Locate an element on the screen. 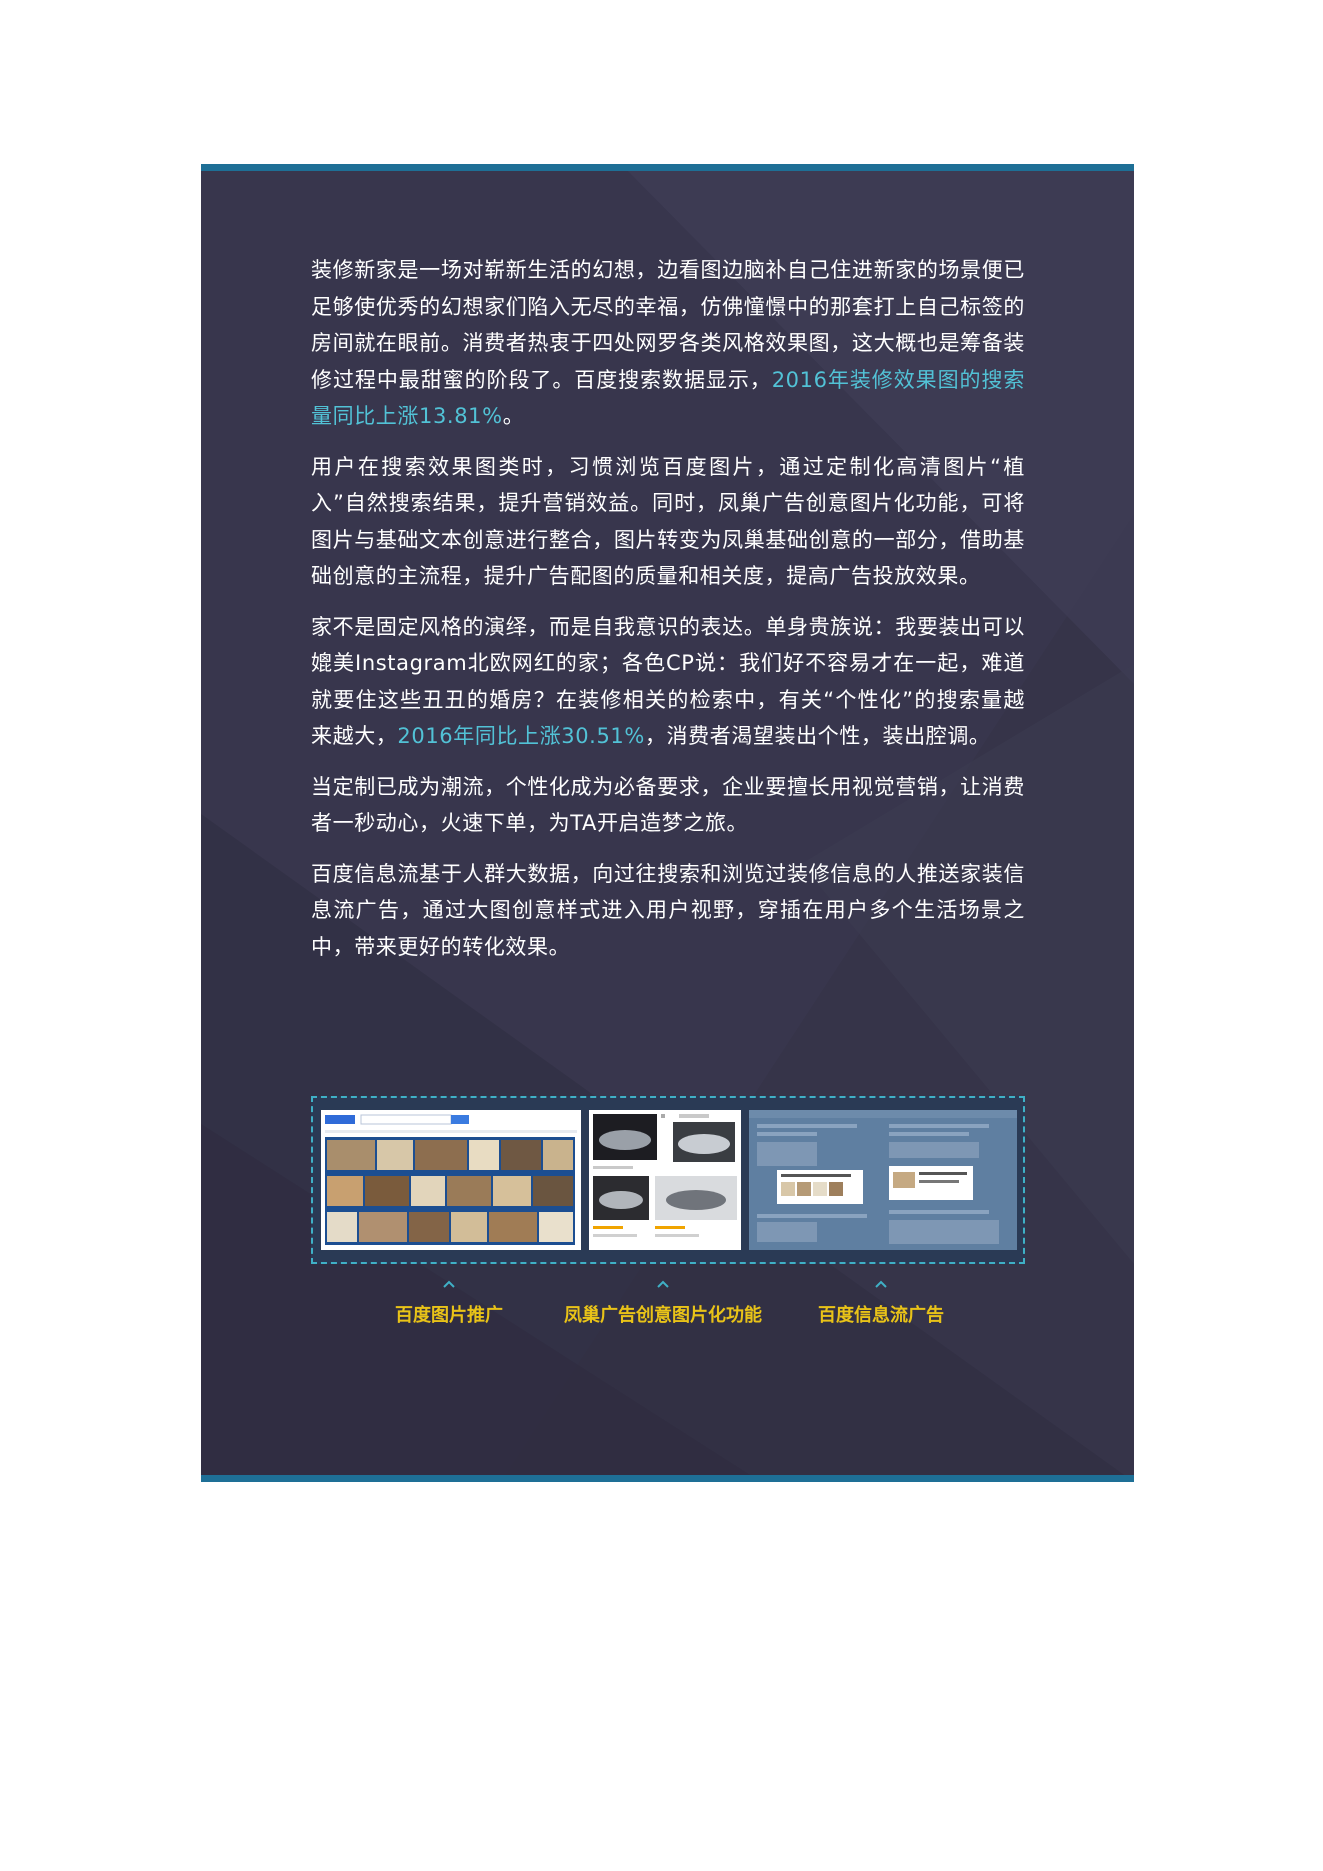 This screenshot has height=1871, width=1323. bottom-accent-bar is located at coordinates (667, 1478).